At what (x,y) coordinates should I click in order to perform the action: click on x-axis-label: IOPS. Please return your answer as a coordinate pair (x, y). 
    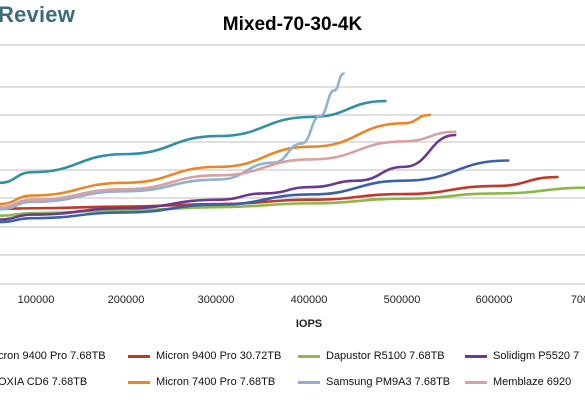
    Looking at the image, I should click on (309, 324).